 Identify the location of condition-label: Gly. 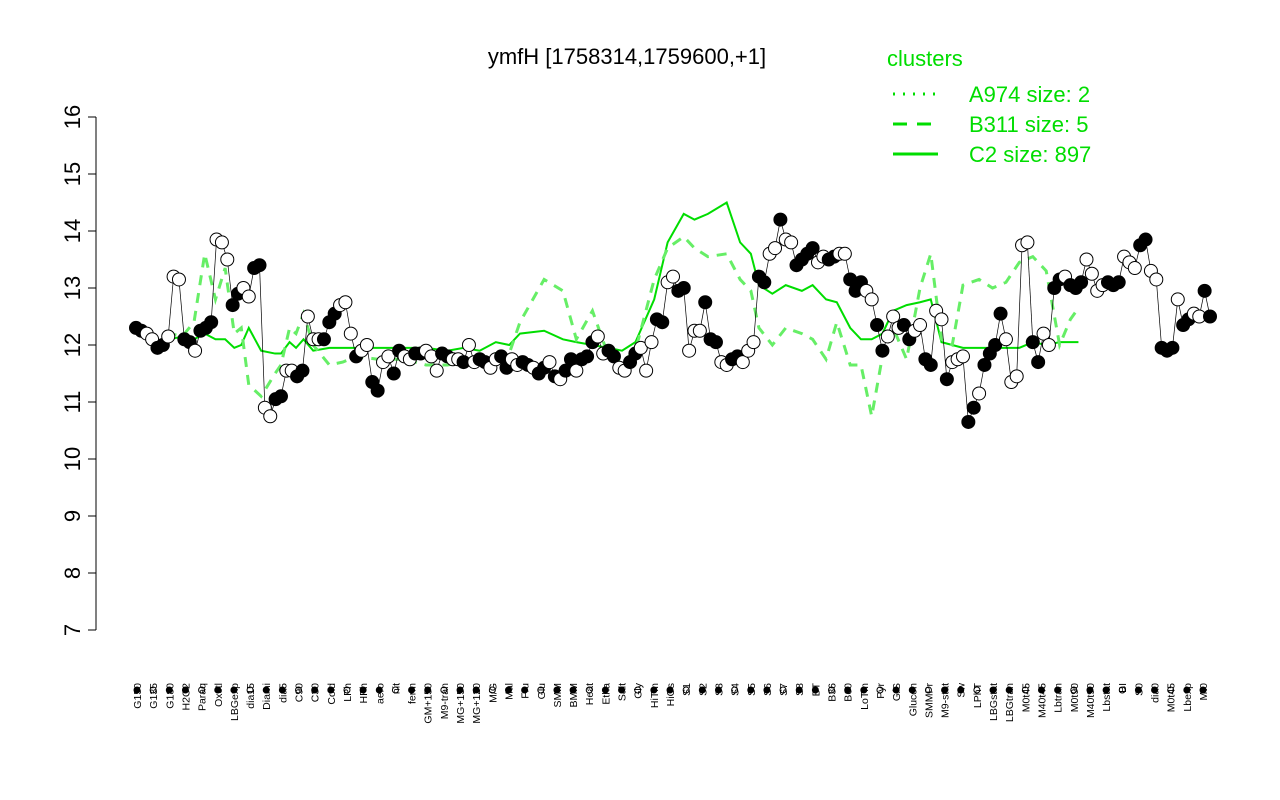
(639, 690).